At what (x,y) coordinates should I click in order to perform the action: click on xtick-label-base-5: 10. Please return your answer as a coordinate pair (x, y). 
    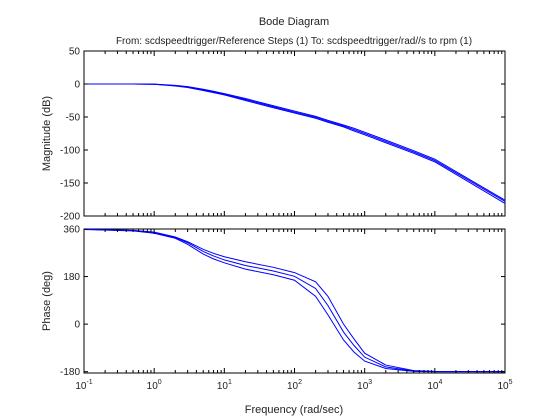
    Looking at the image, I should click on (433, 386).